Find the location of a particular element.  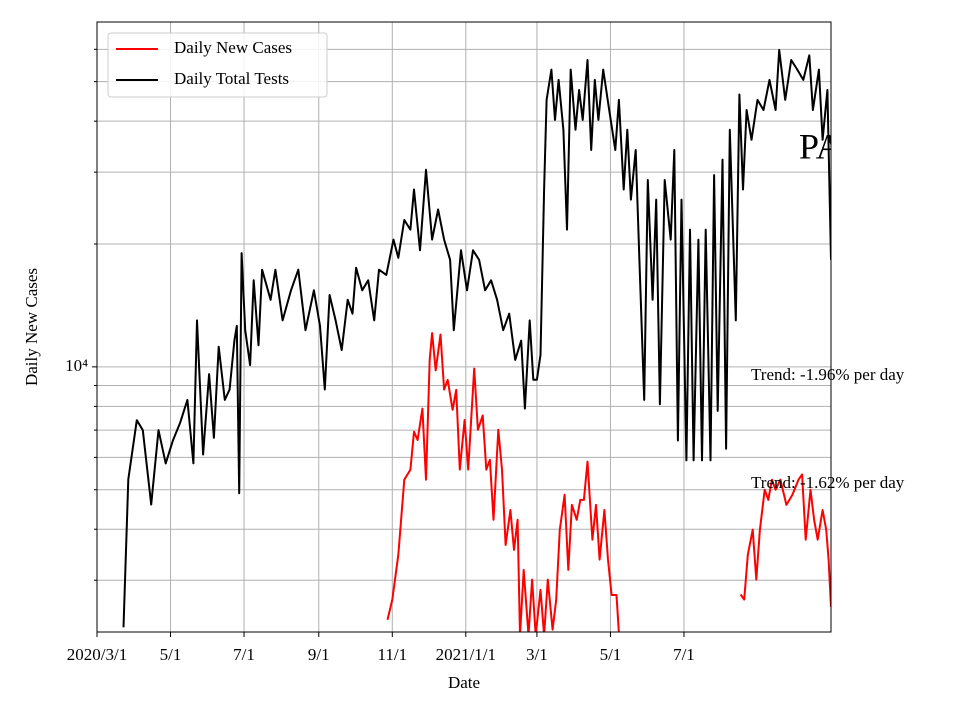

x-tick-label: 3/1 is located at coordinates (537, 654).